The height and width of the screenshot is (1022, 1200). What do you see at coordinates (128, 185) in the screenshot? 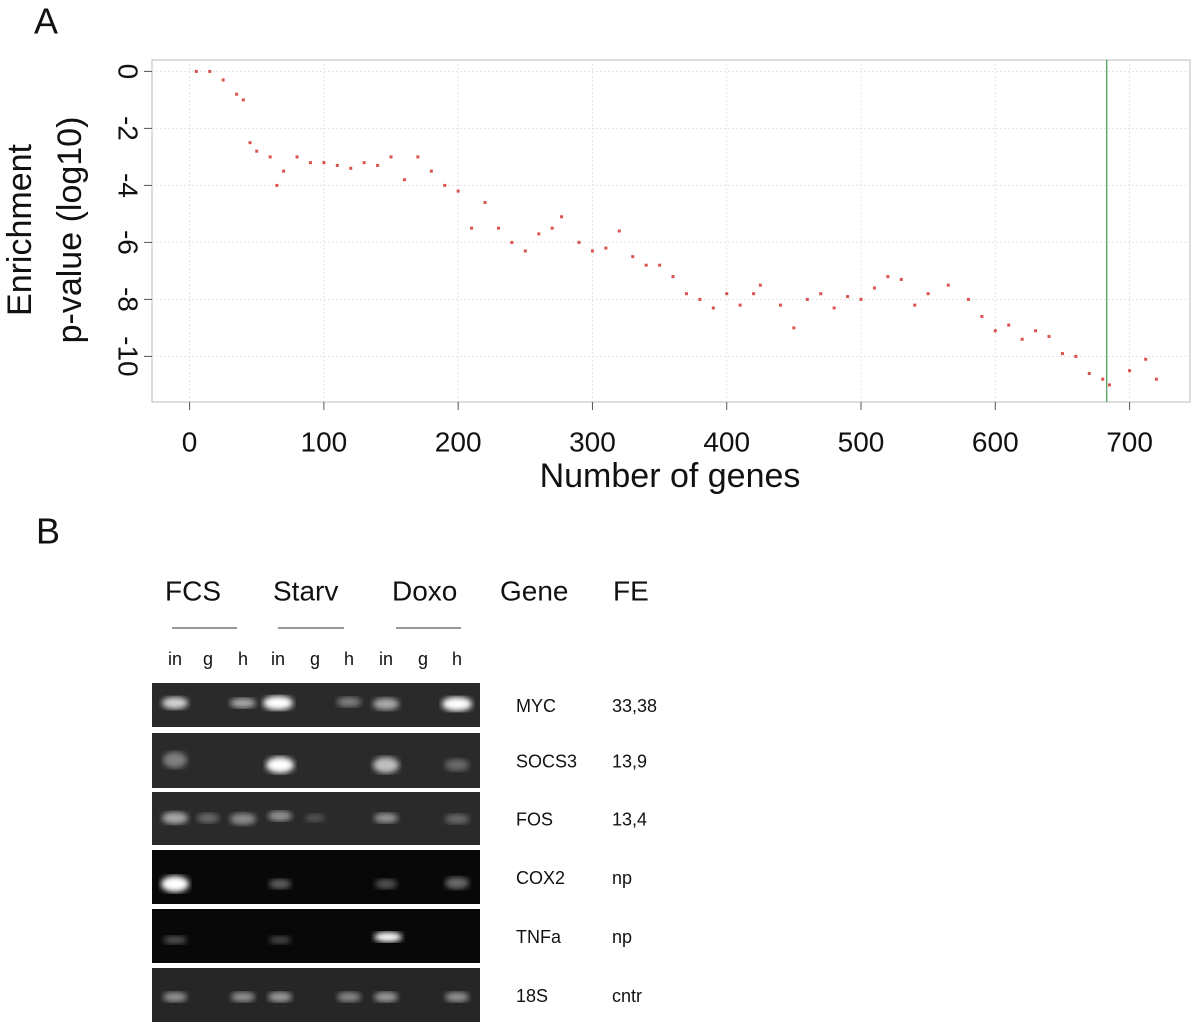
I see `y-tick-label: -4` at bounding box center [128, 185].